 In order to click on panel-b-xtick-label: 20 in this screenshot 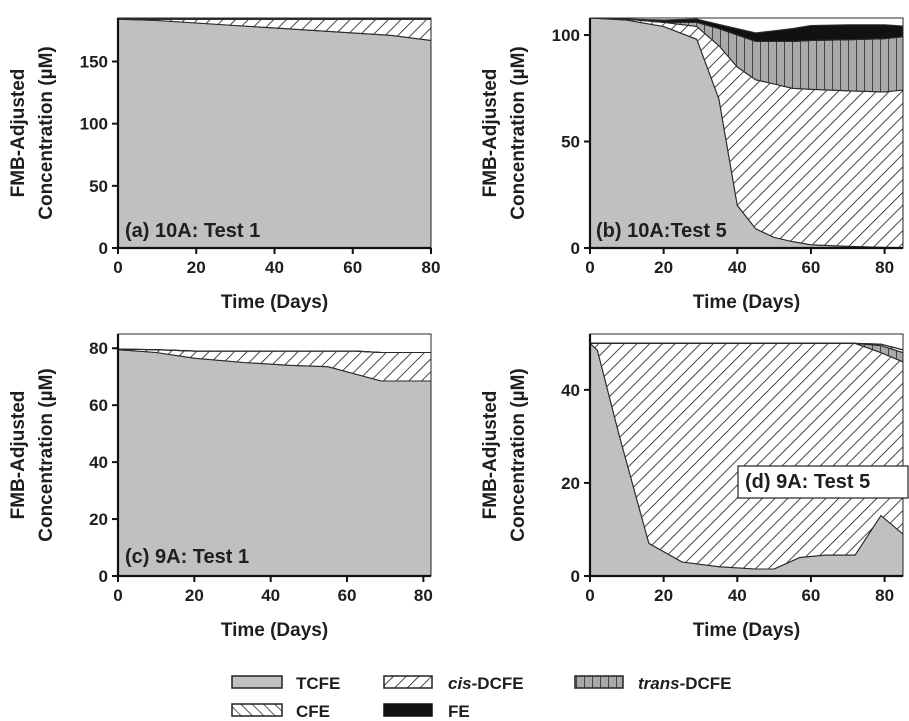, I will do `click(663, 267)`.